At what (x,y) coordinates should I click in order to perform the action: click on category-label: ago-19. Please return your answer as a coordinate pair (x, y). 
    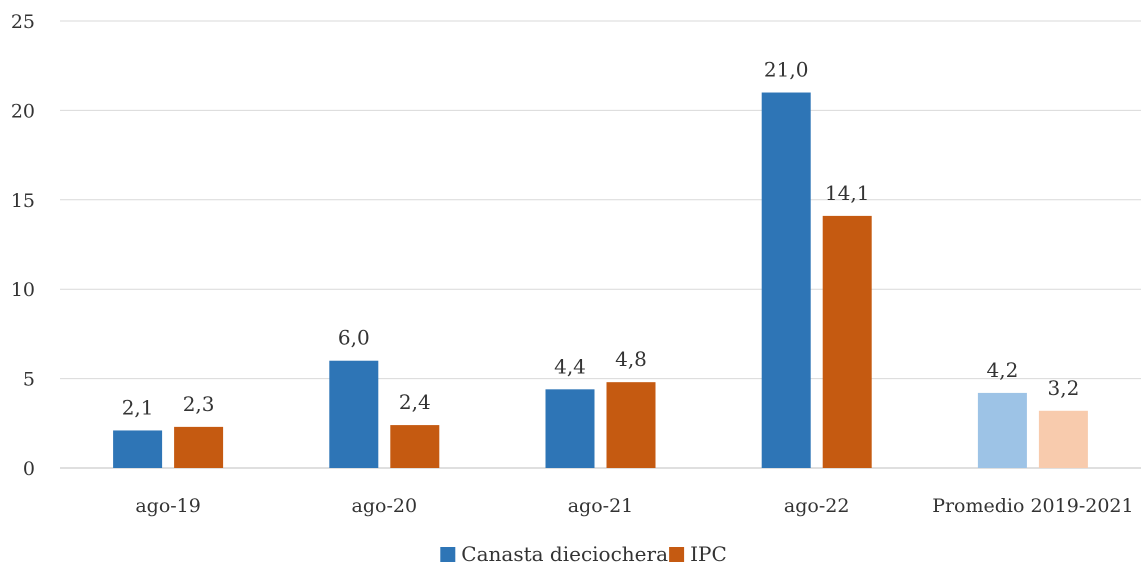
    Looking at the image, I should click on (168, 506).